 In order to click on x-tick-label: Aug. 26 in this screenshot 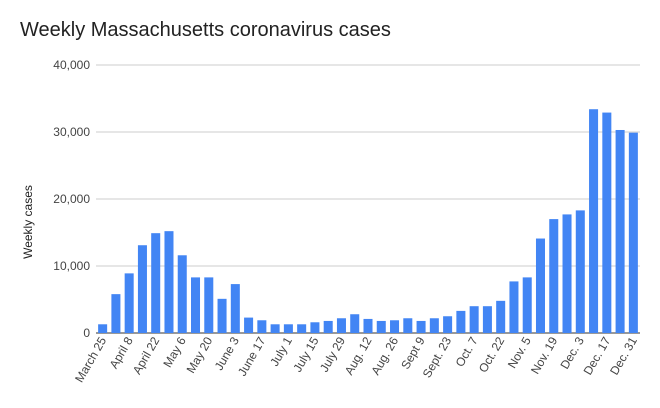, I will do `click(384, 355)`.